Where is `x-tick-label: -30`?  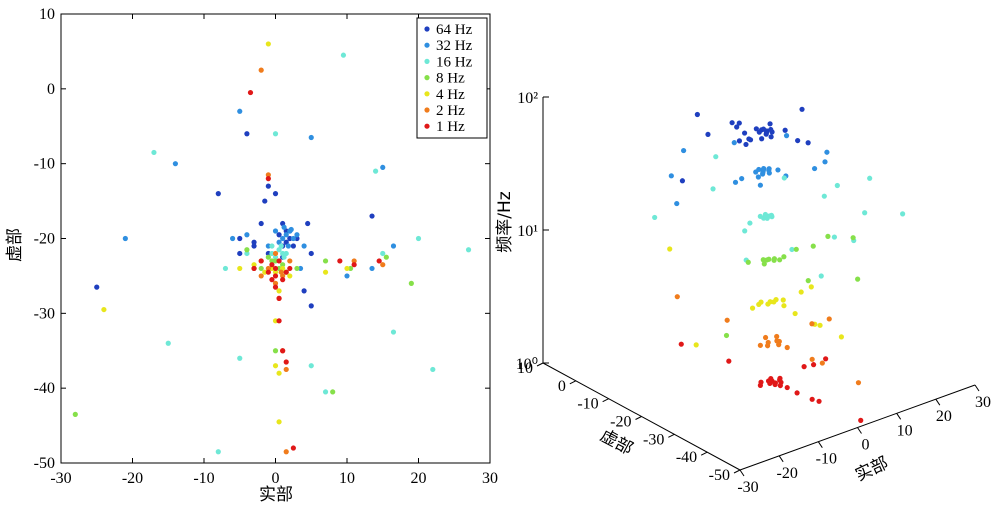
x-tick-label: -30 is located at coordinates (60, 478).